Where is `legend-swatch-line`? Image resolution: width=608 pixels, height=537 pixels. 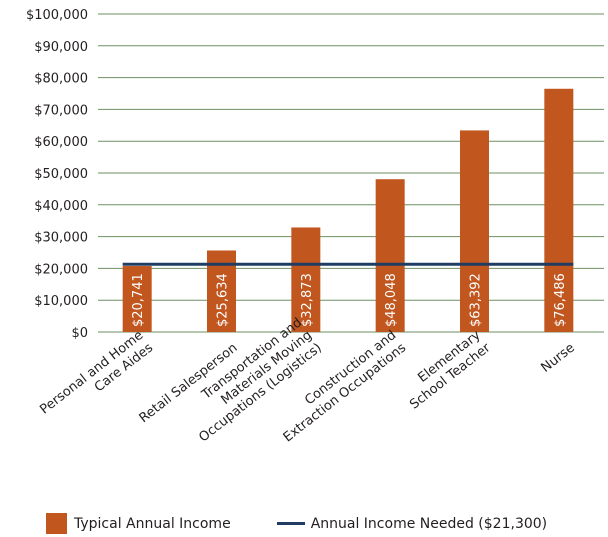 legend-swatch-line is located at coordinates (290, 523).